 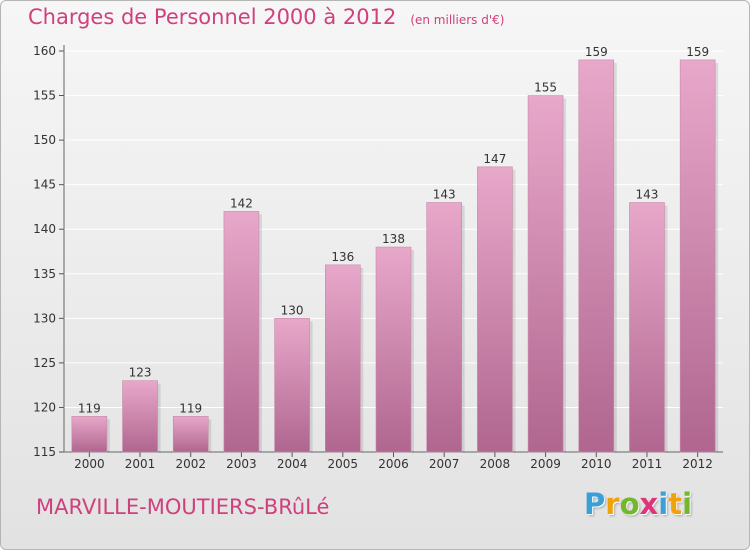 What do you see at coordinates (89, 464) in the screenshot?
I see `x-tick-label: 2000` at bounding box center [89, 464].